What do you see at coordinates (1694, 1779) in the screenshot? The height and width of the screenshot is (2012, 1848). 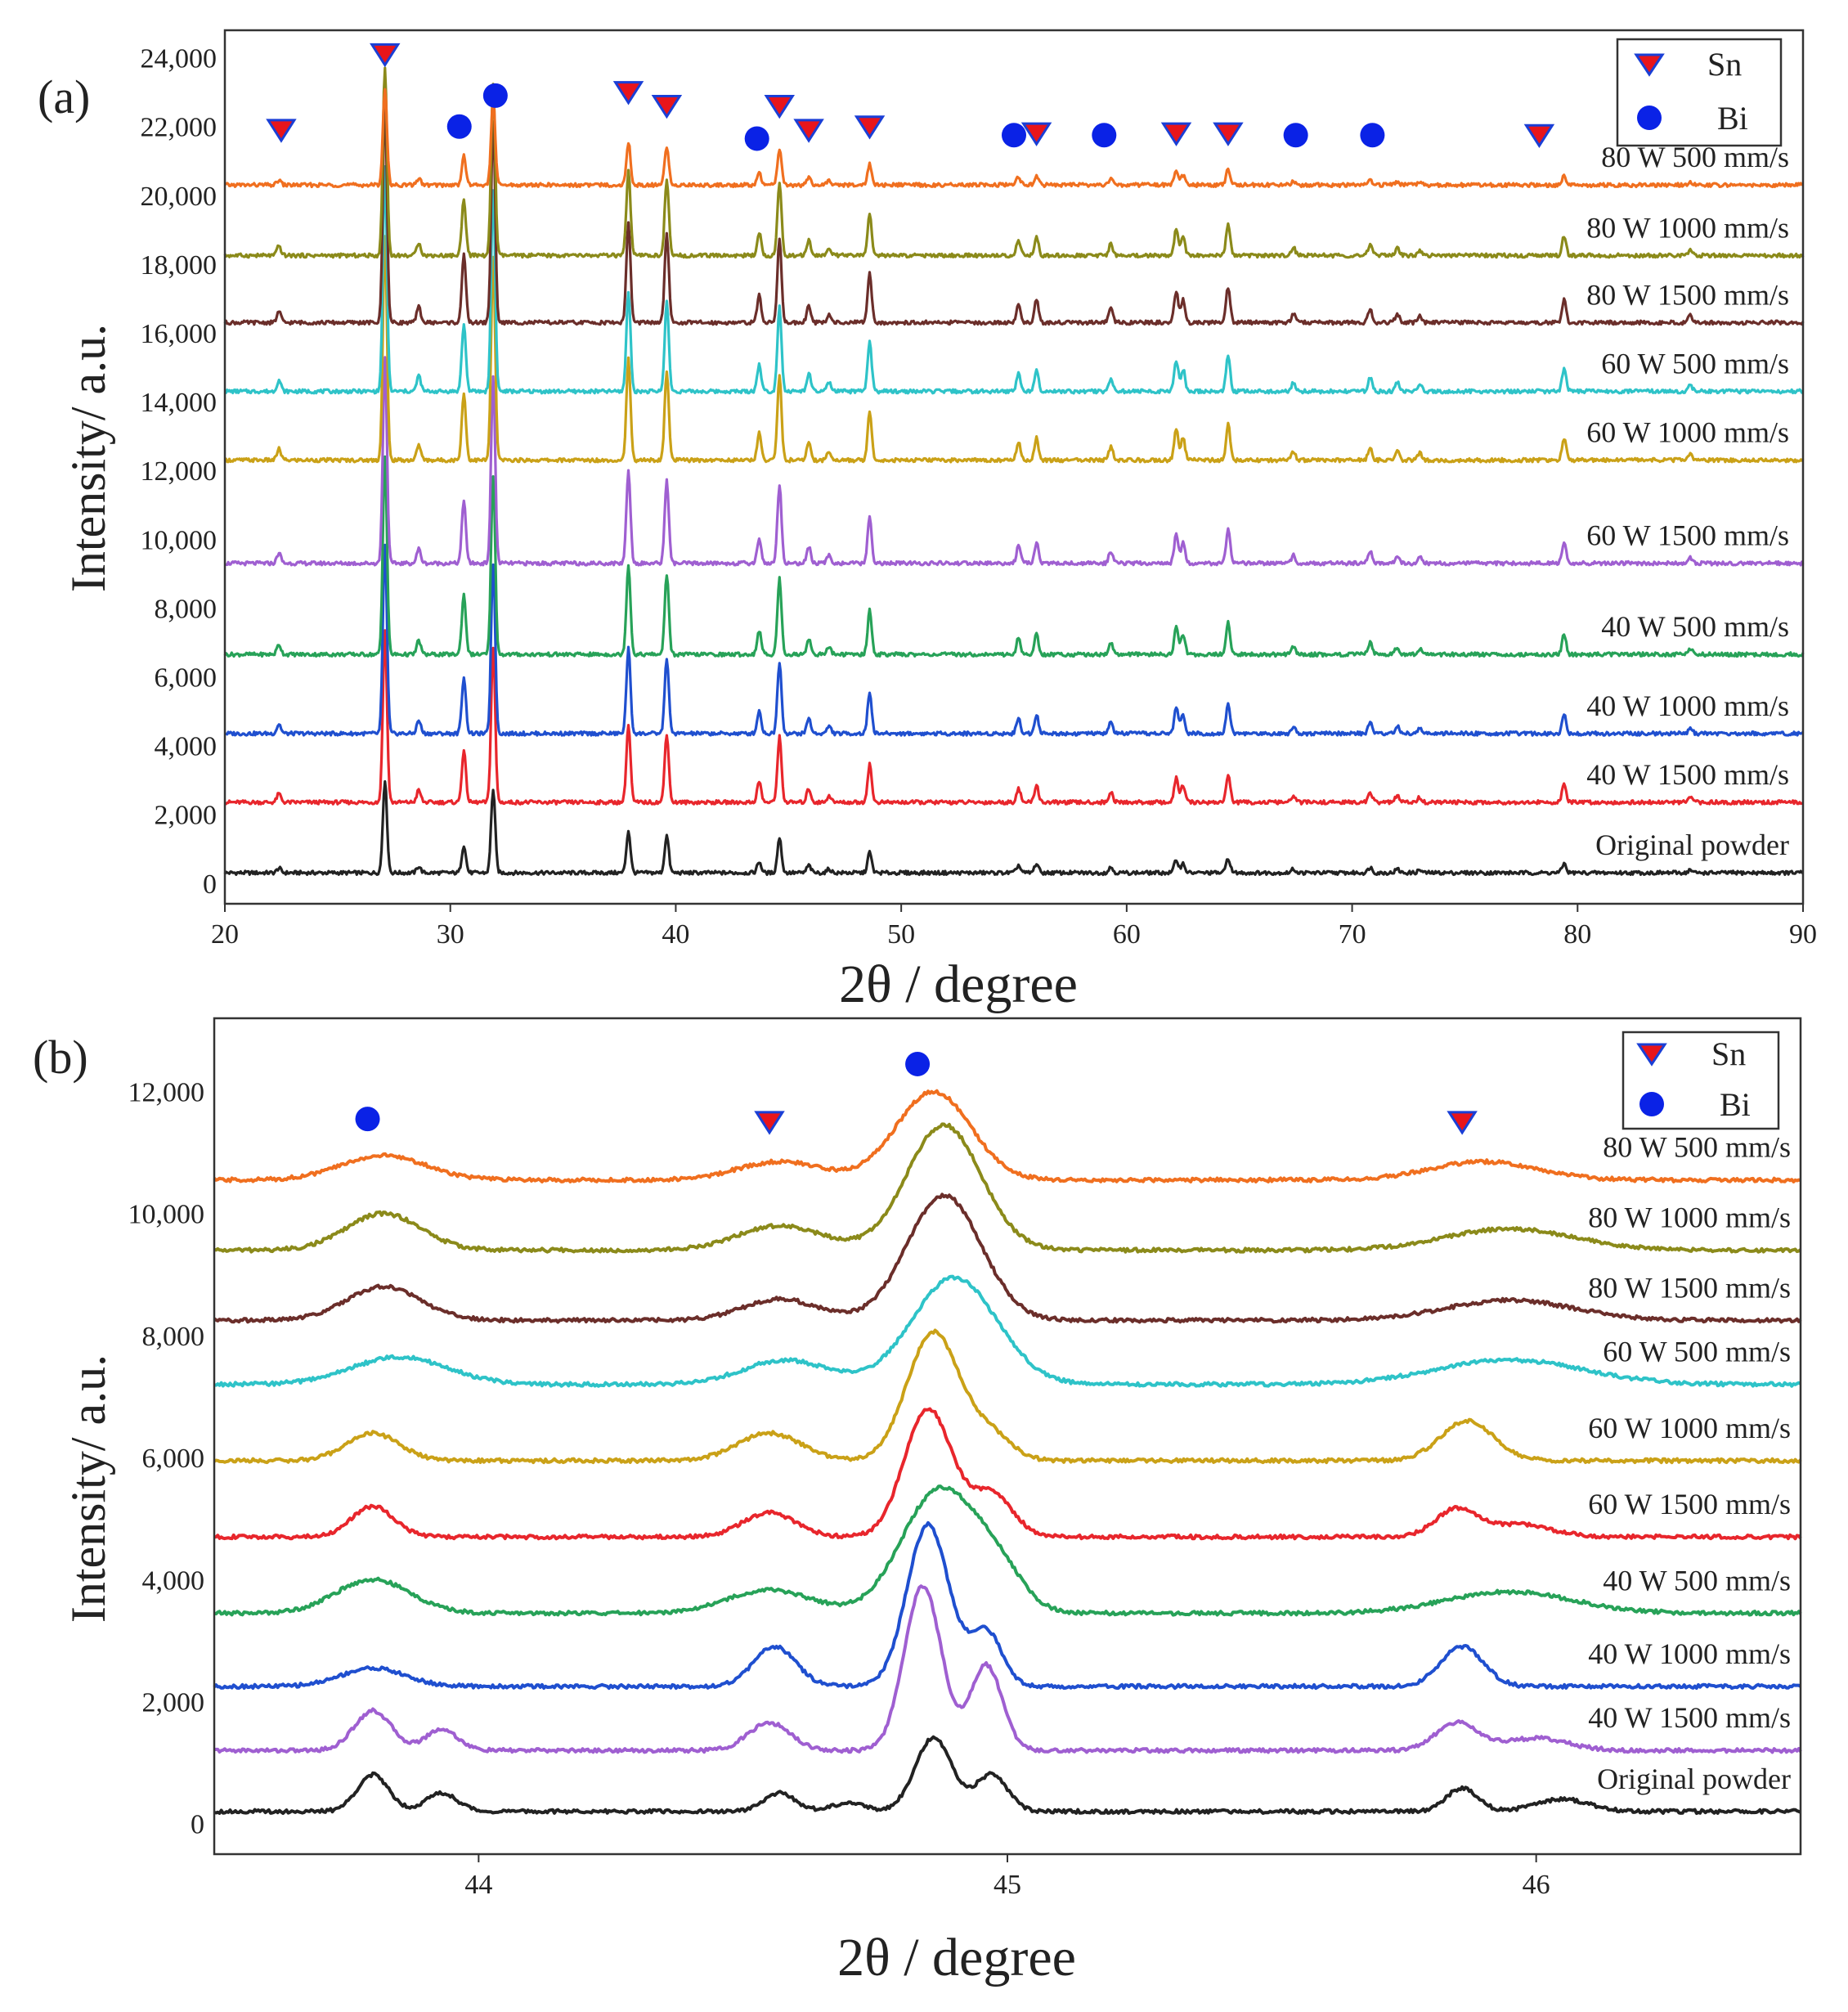 I see `panel-b-series-label-0: Original powder` at bounding box center [1694, 1779].